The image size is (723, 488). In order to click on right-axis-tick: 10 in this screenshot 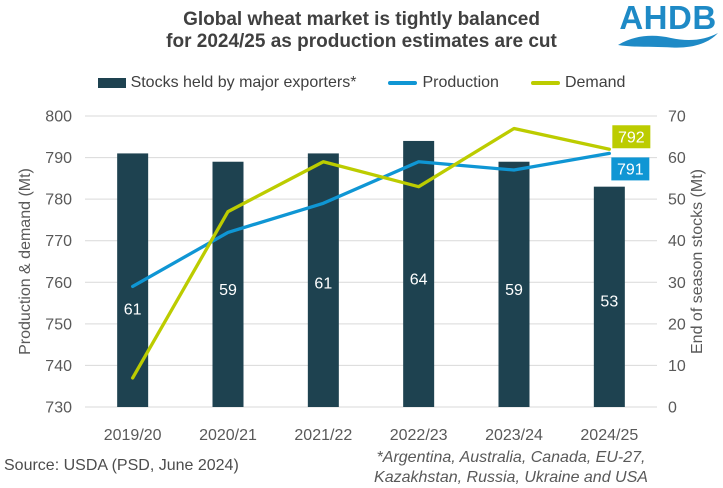, I will do `click(677, 366)`.